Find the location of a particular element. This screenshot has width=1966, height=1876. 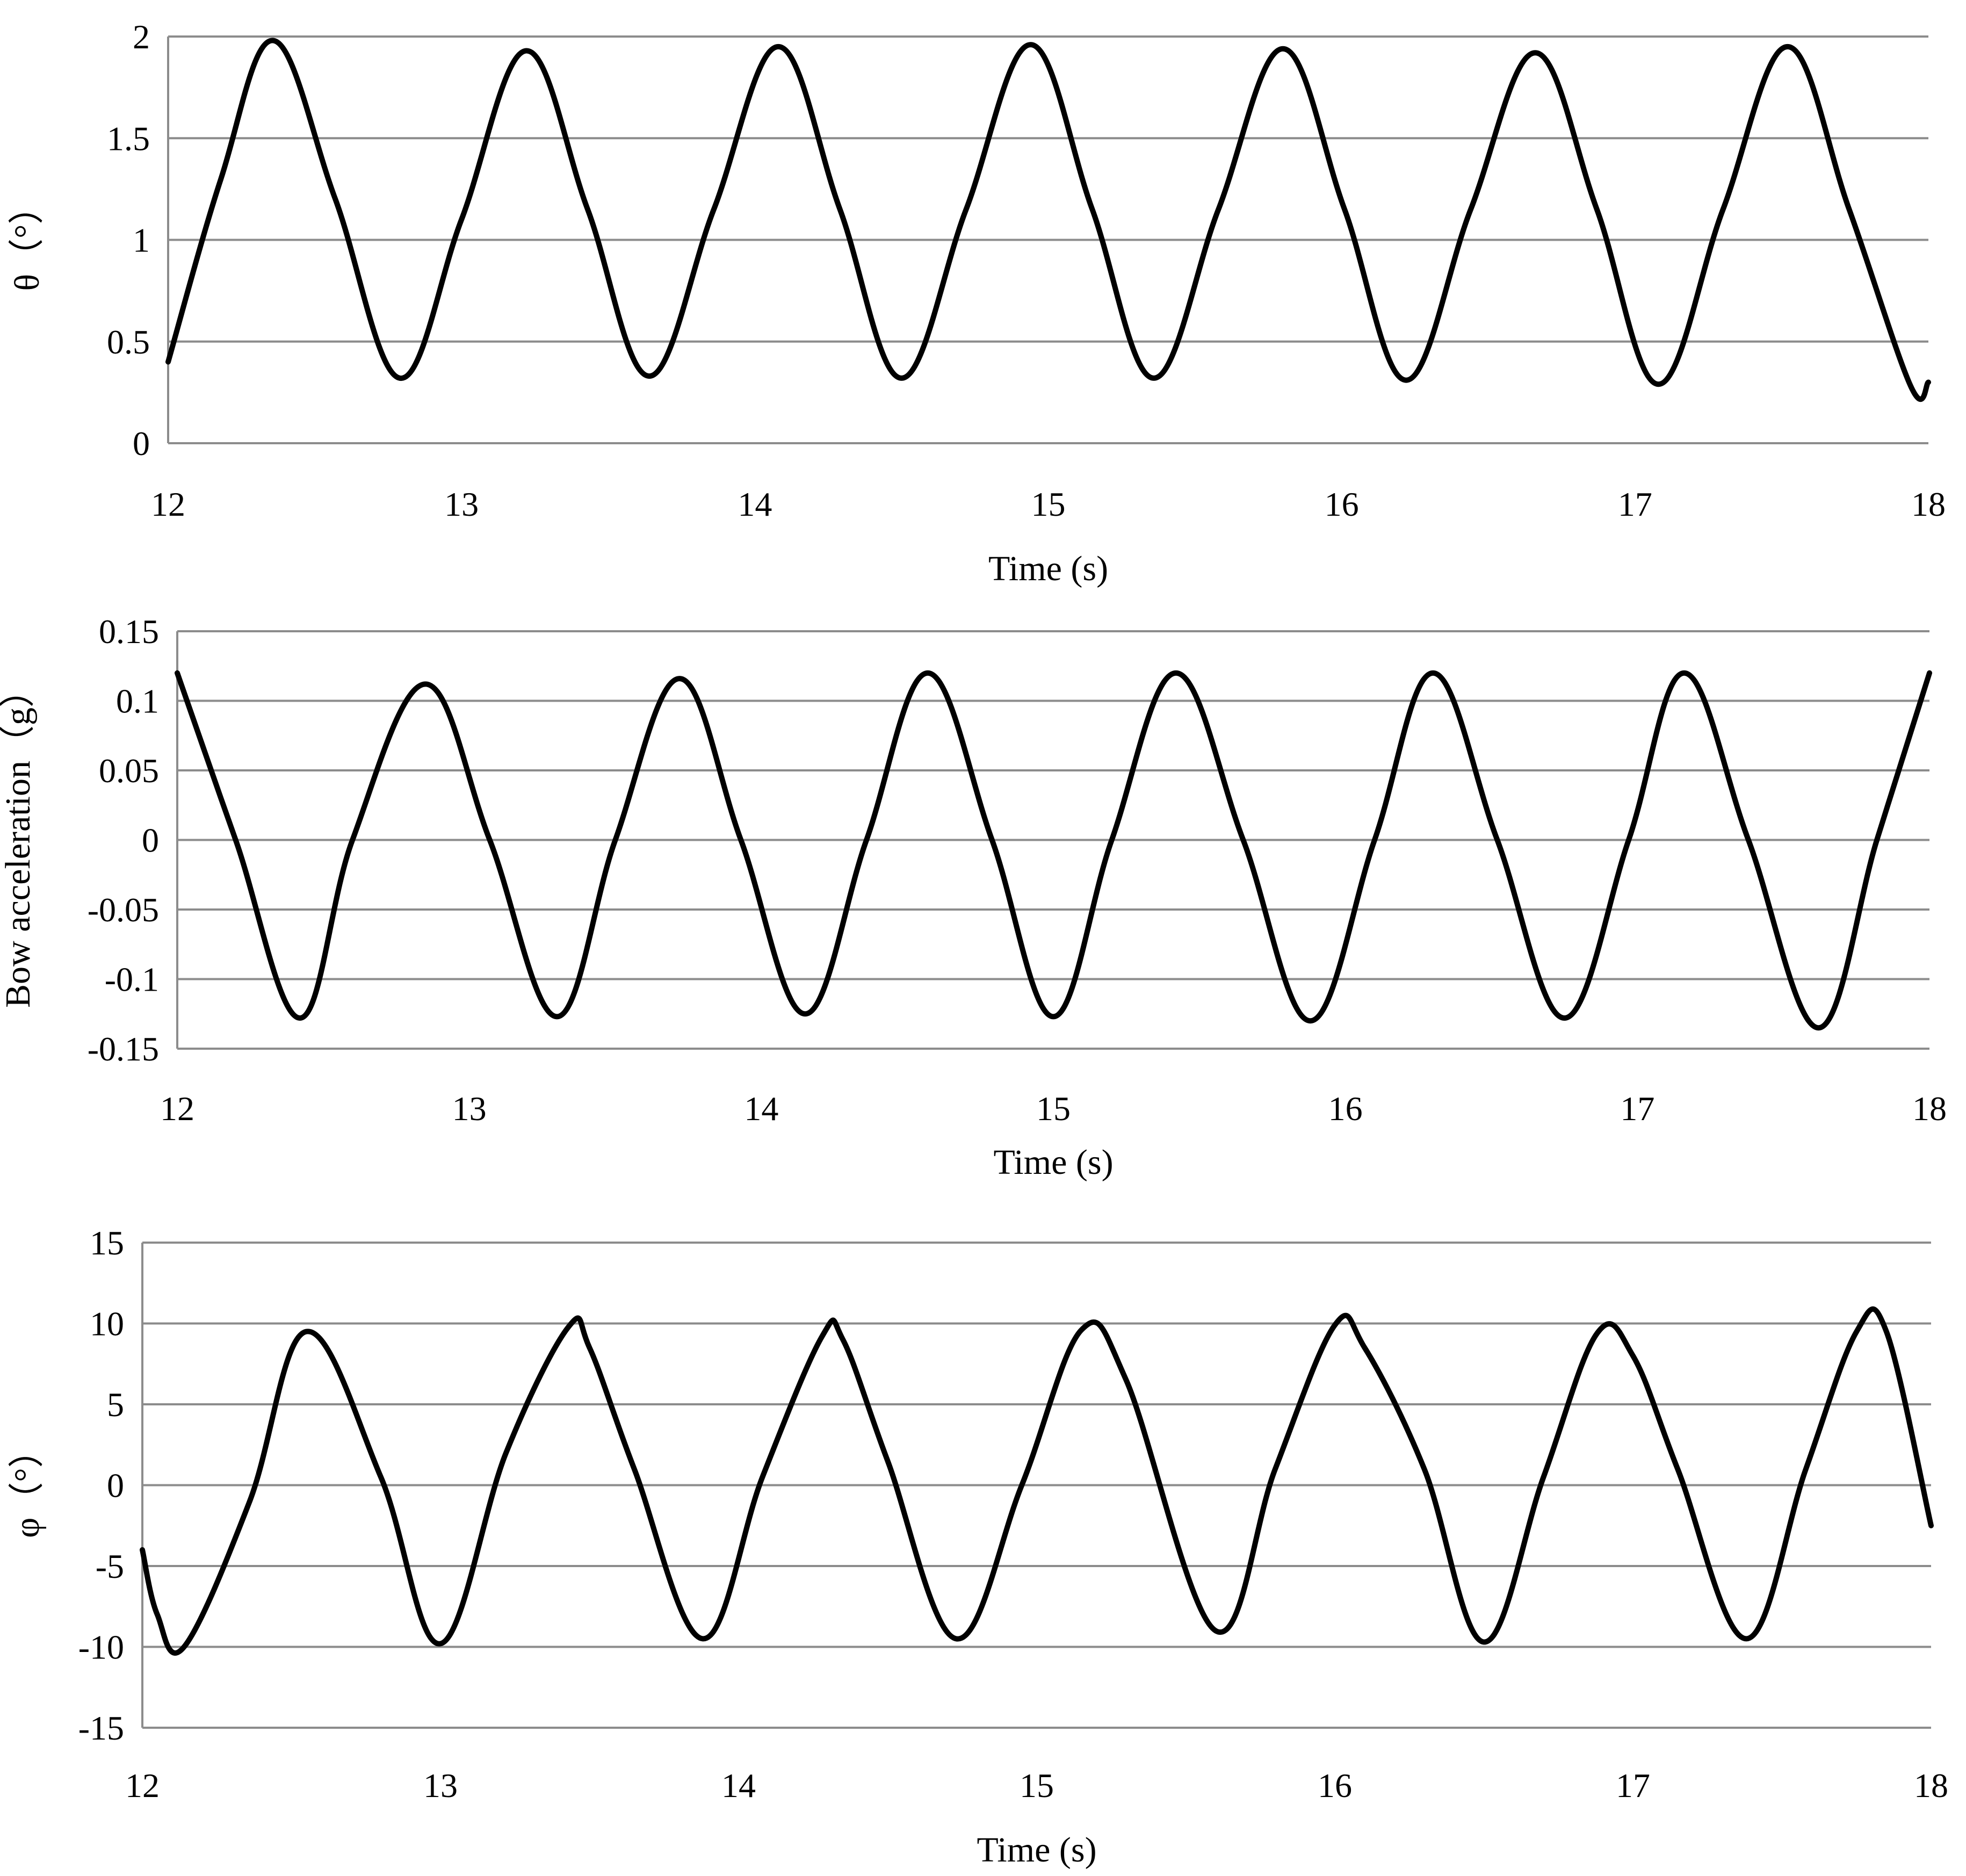

y-tick-label: -15 is located at coordinates (101, 1728).